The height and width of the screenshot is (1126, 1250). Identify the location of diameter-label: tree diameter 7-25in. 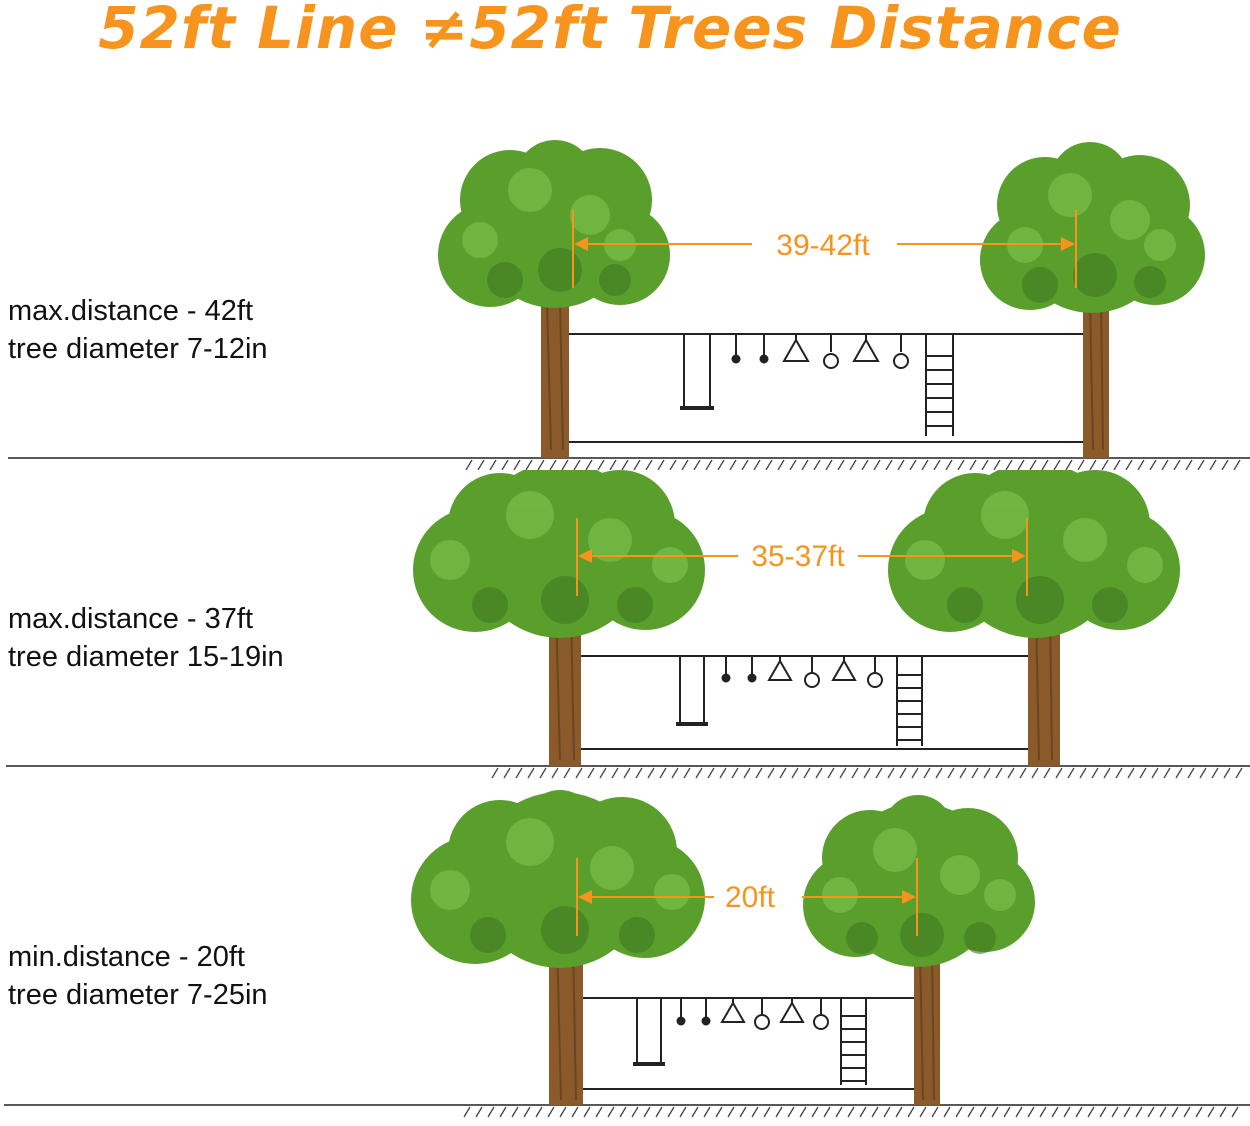
(138, 995).